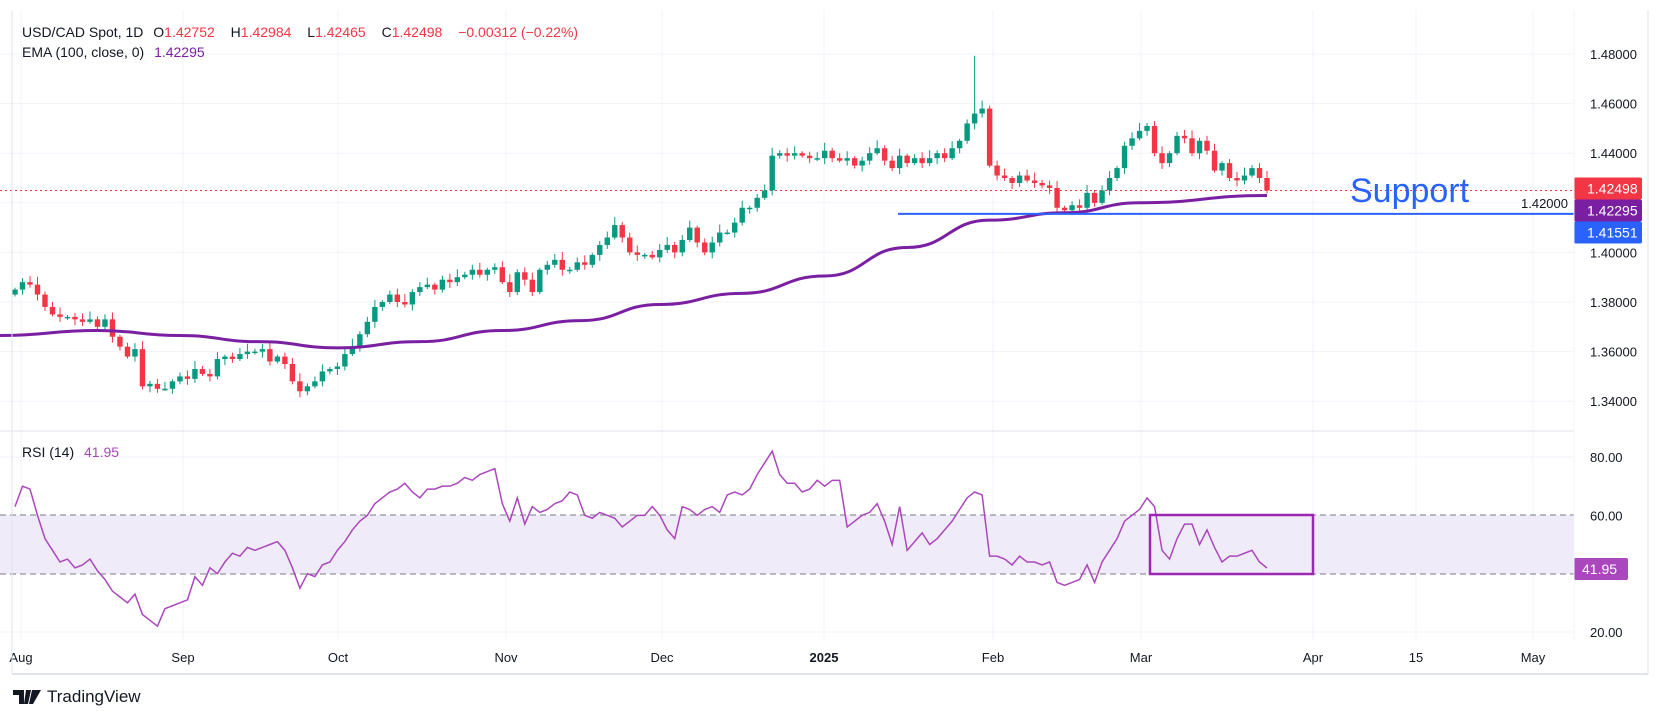 This screenshot has height=718, width=1656. I want to click on svg-text: 1.42498, so click(1612, 188).